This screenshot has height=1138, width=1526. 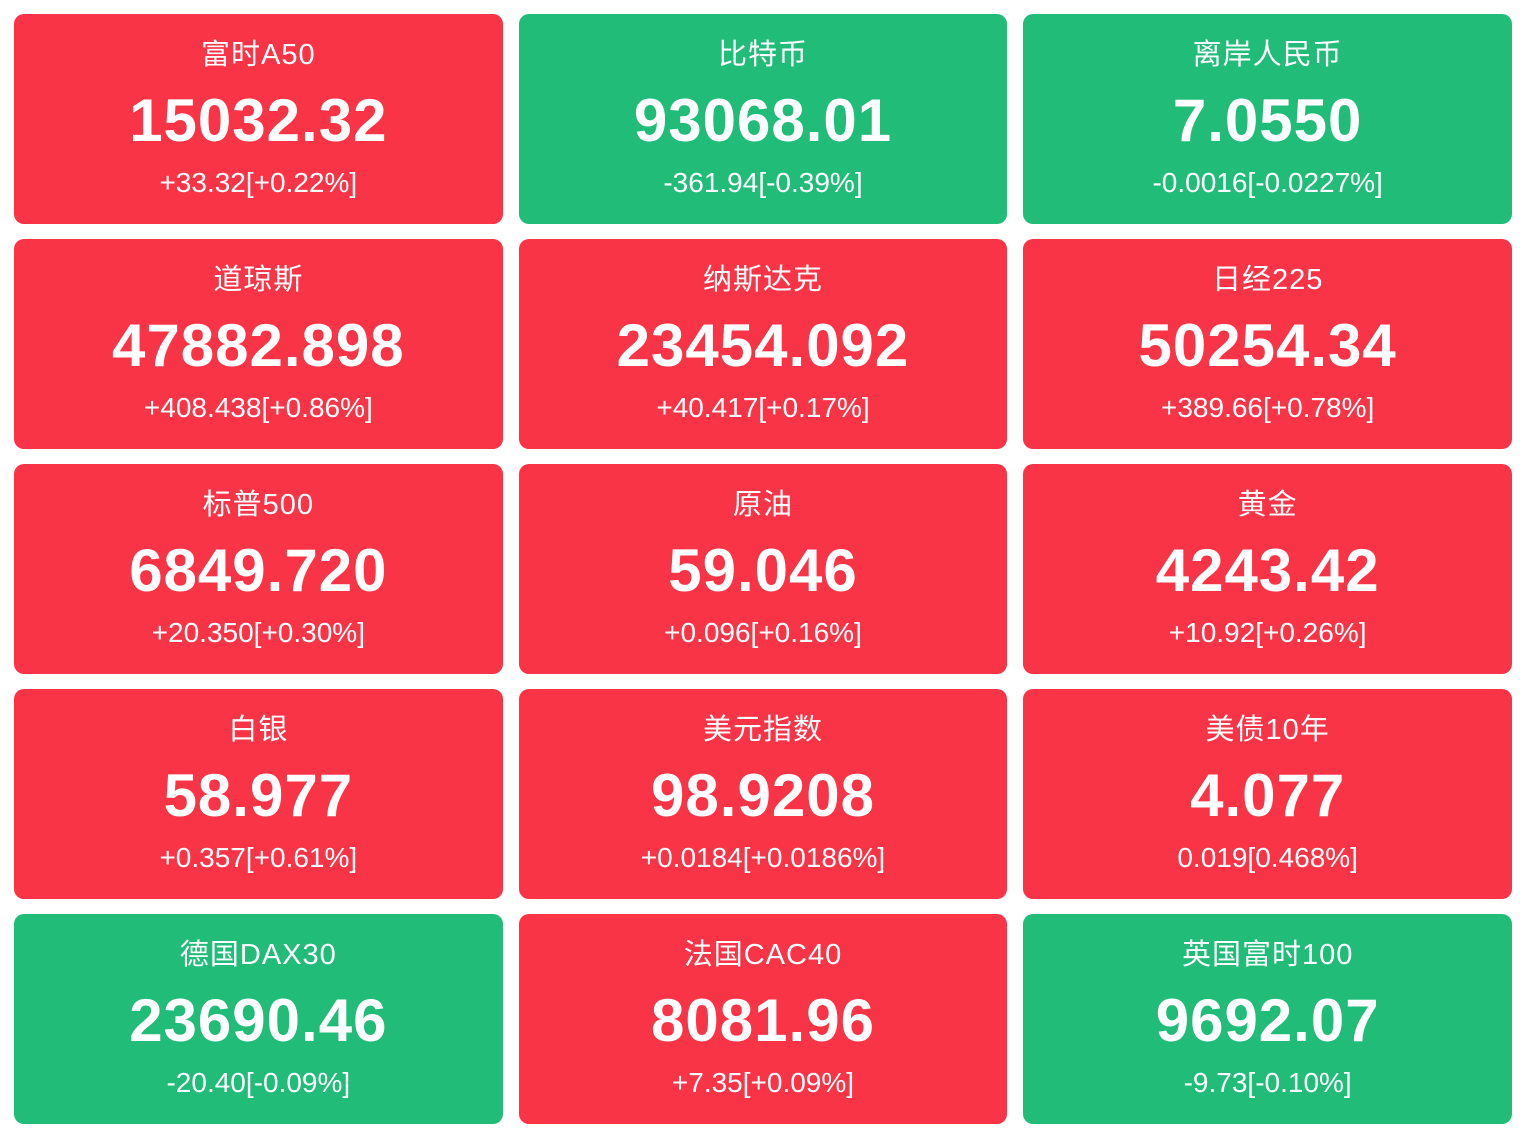 I want to click on market-tile: 日经225 50254.34 +389.66[+0.78%], so click(x=1267, y=344).